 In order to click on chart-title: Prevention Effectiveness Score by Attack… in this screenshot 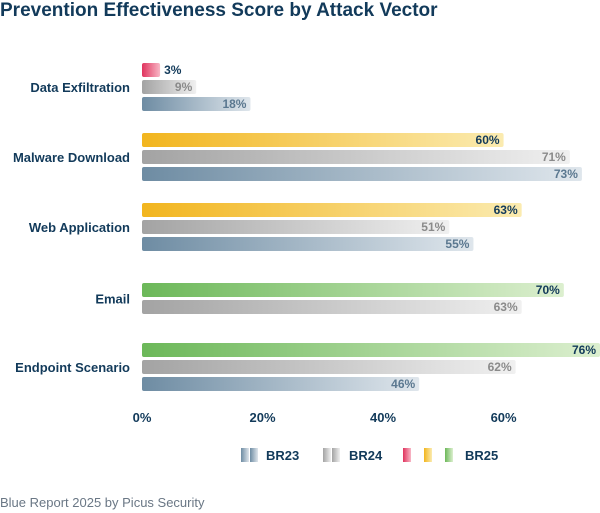, I will do `click(219, 10)`.